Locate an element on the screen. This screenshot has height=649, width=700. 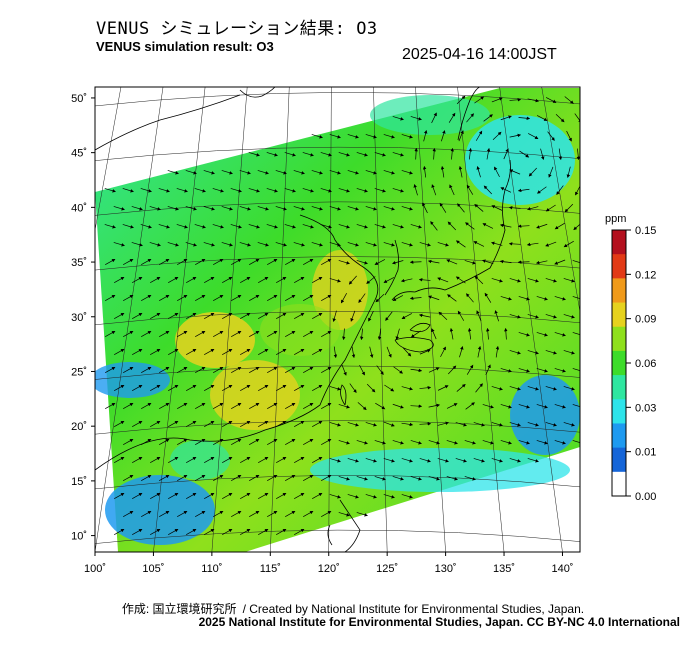
forecast-timestamp: 2025-04-16 14:00JST is located at coordinates (479, 54).